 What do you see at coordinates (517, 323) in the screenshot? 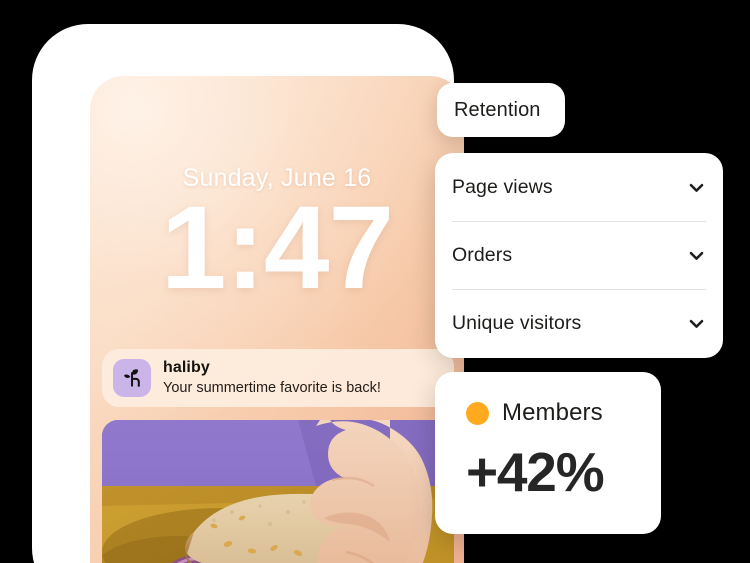
I see `list-item-label: Unique visitors` at bounding box center [517, 323].